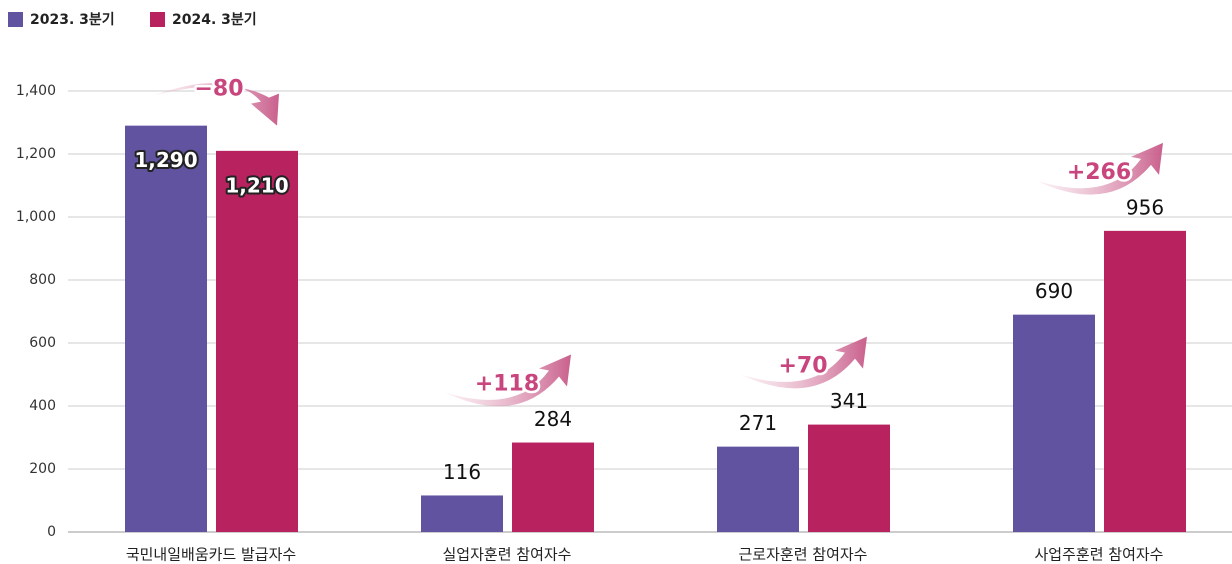  What do you see at coordinates (802, 366) in the screenshot?
I see `change-annotation: +70` at bounding box center [802, 366].